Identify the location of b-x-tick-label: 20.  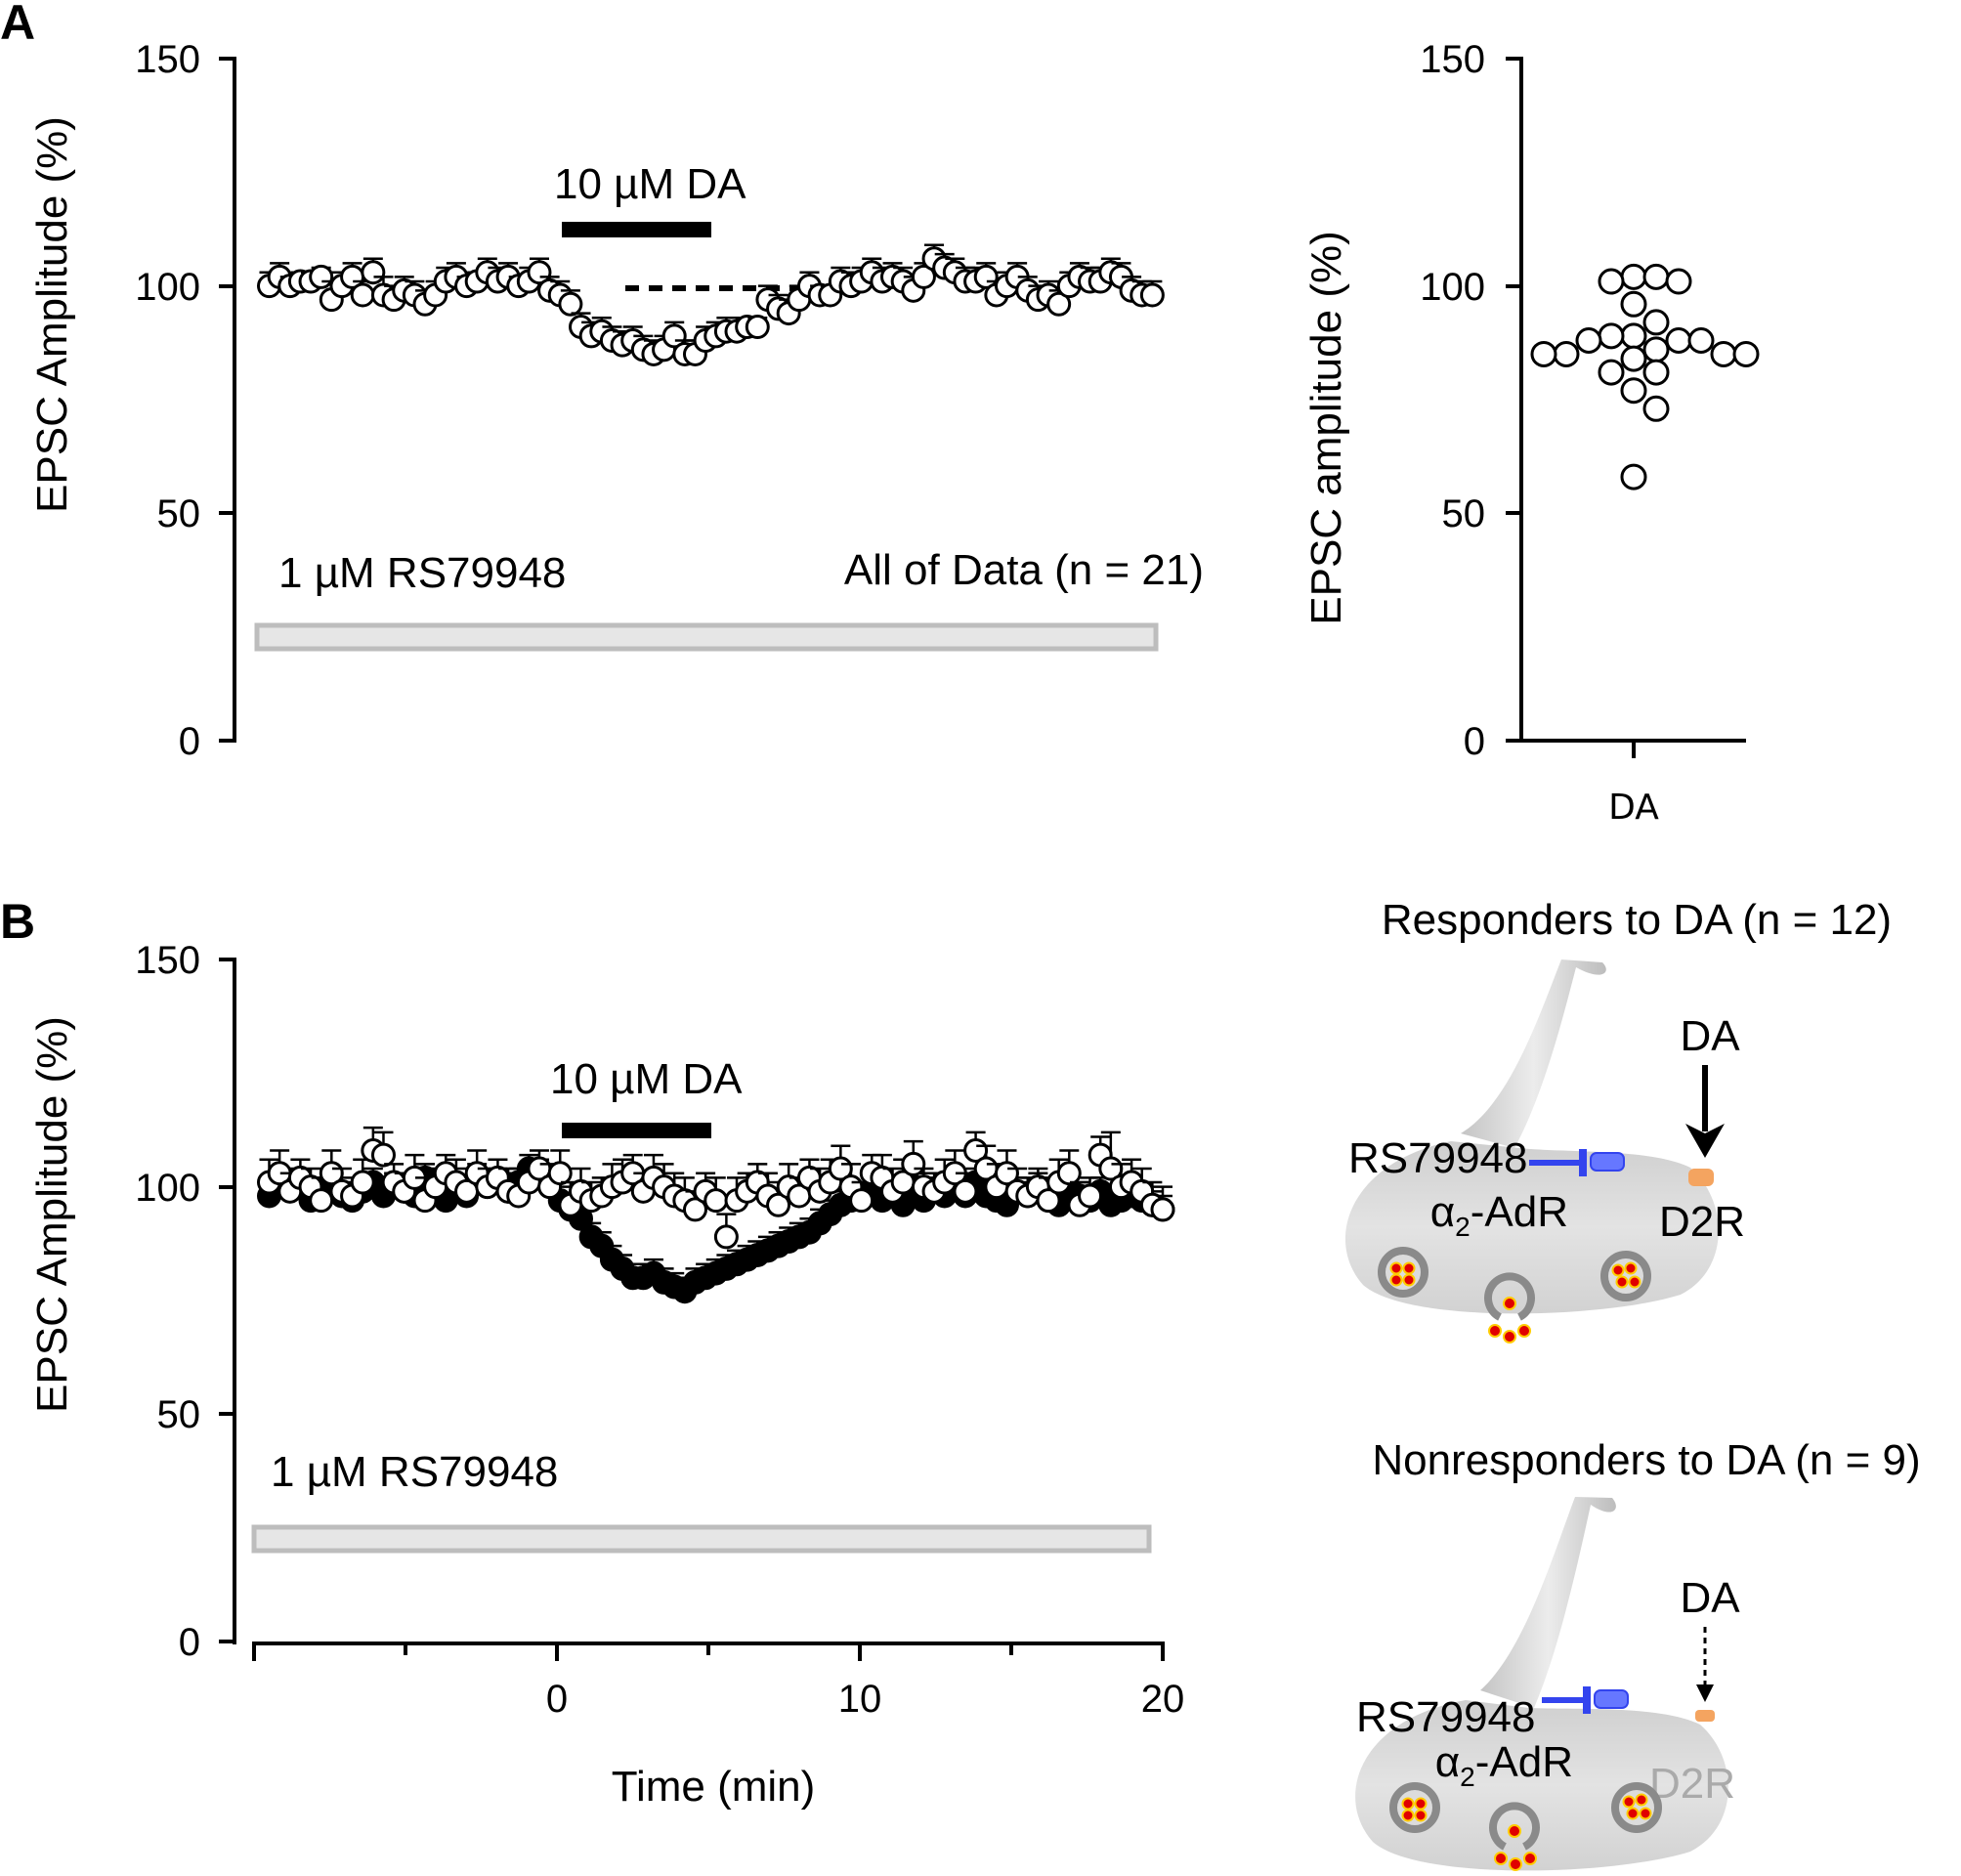
(1163, 1699).